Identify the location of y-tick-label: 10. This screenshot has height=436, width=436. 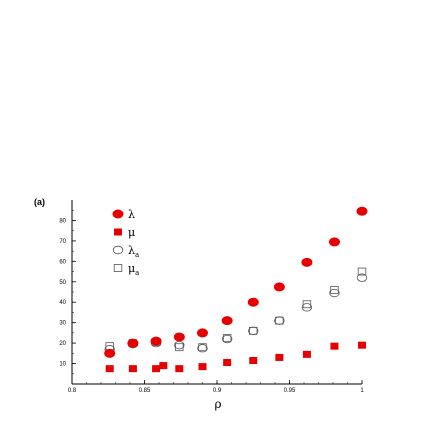
(62, 365).